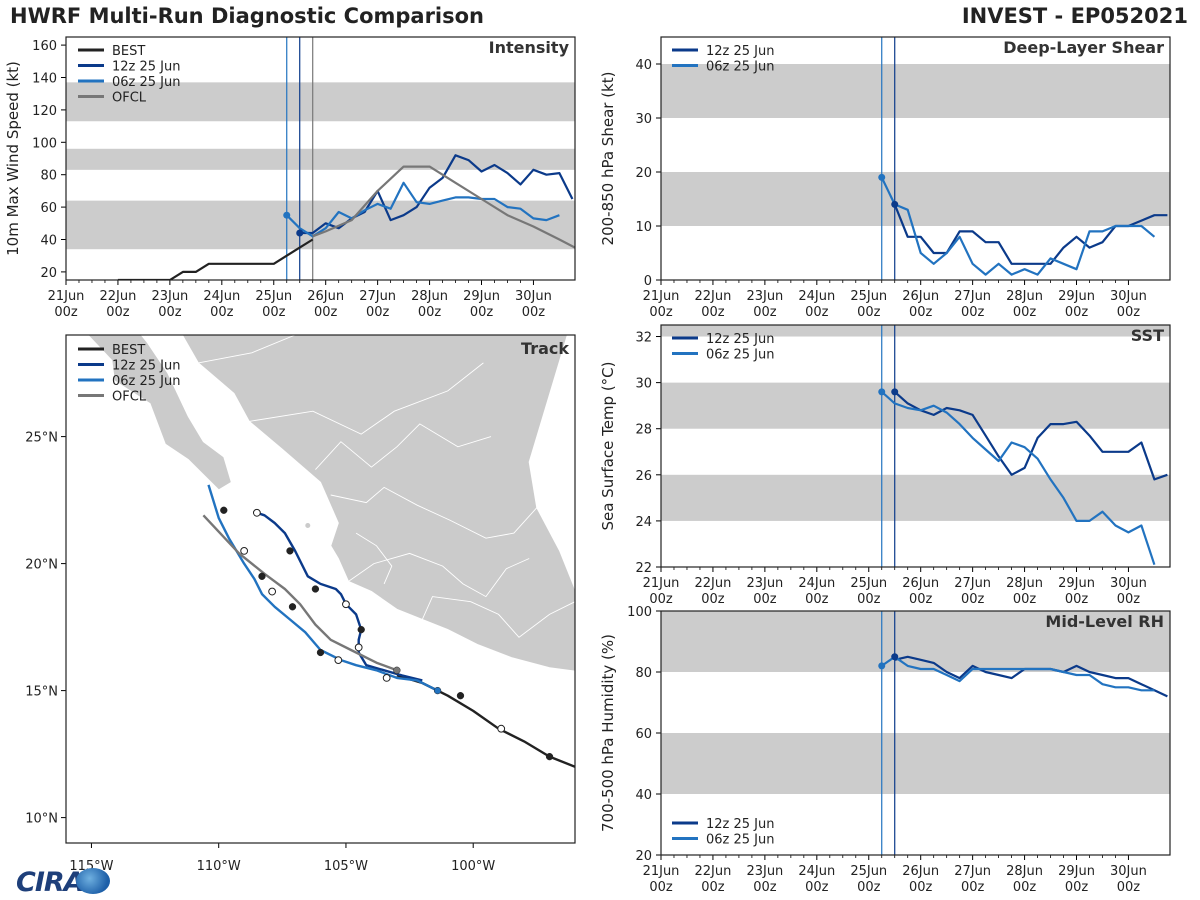 The image size is (1200, 900). What do you see at coordinates (1018, 673) in the screenshot?
I see `rh-series-run06z` at bounding box center [1018, 673].